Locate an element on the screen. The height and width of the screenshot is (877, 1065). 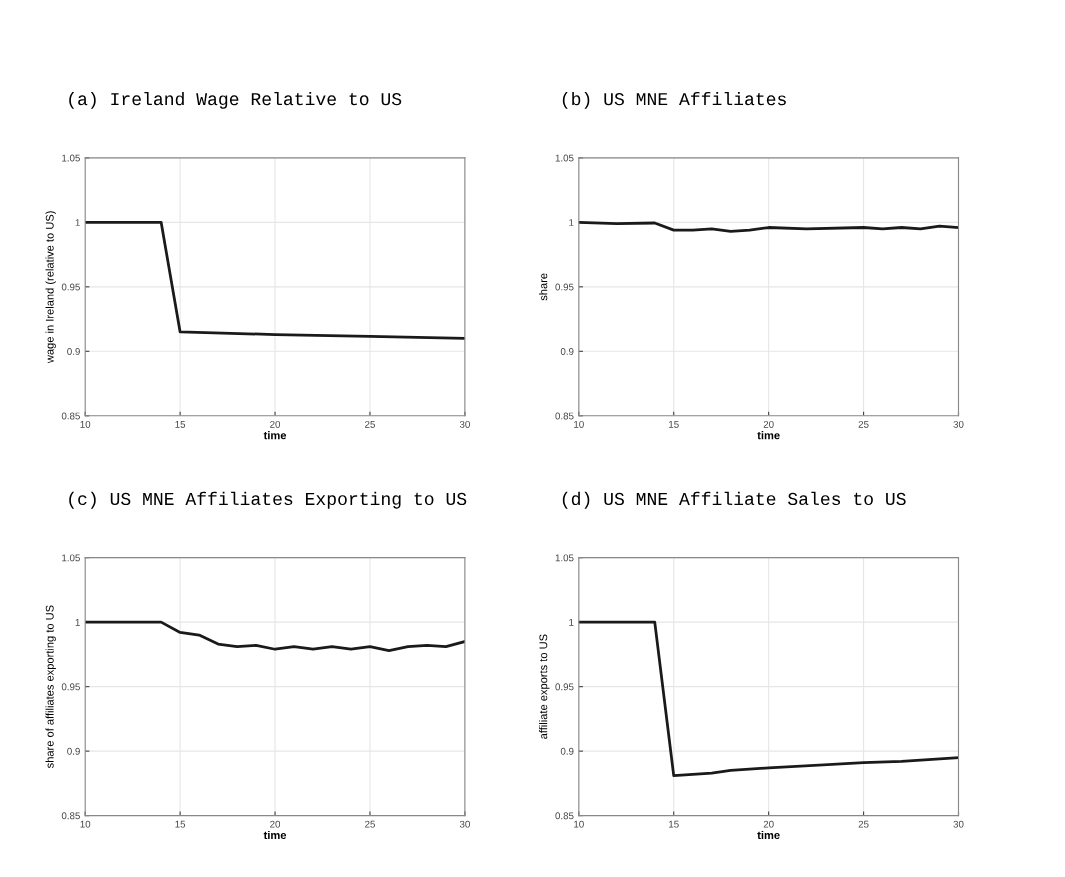
chart-title: (c) US MNE Affiliates Exporting to US is located at coordinates (268, 500).